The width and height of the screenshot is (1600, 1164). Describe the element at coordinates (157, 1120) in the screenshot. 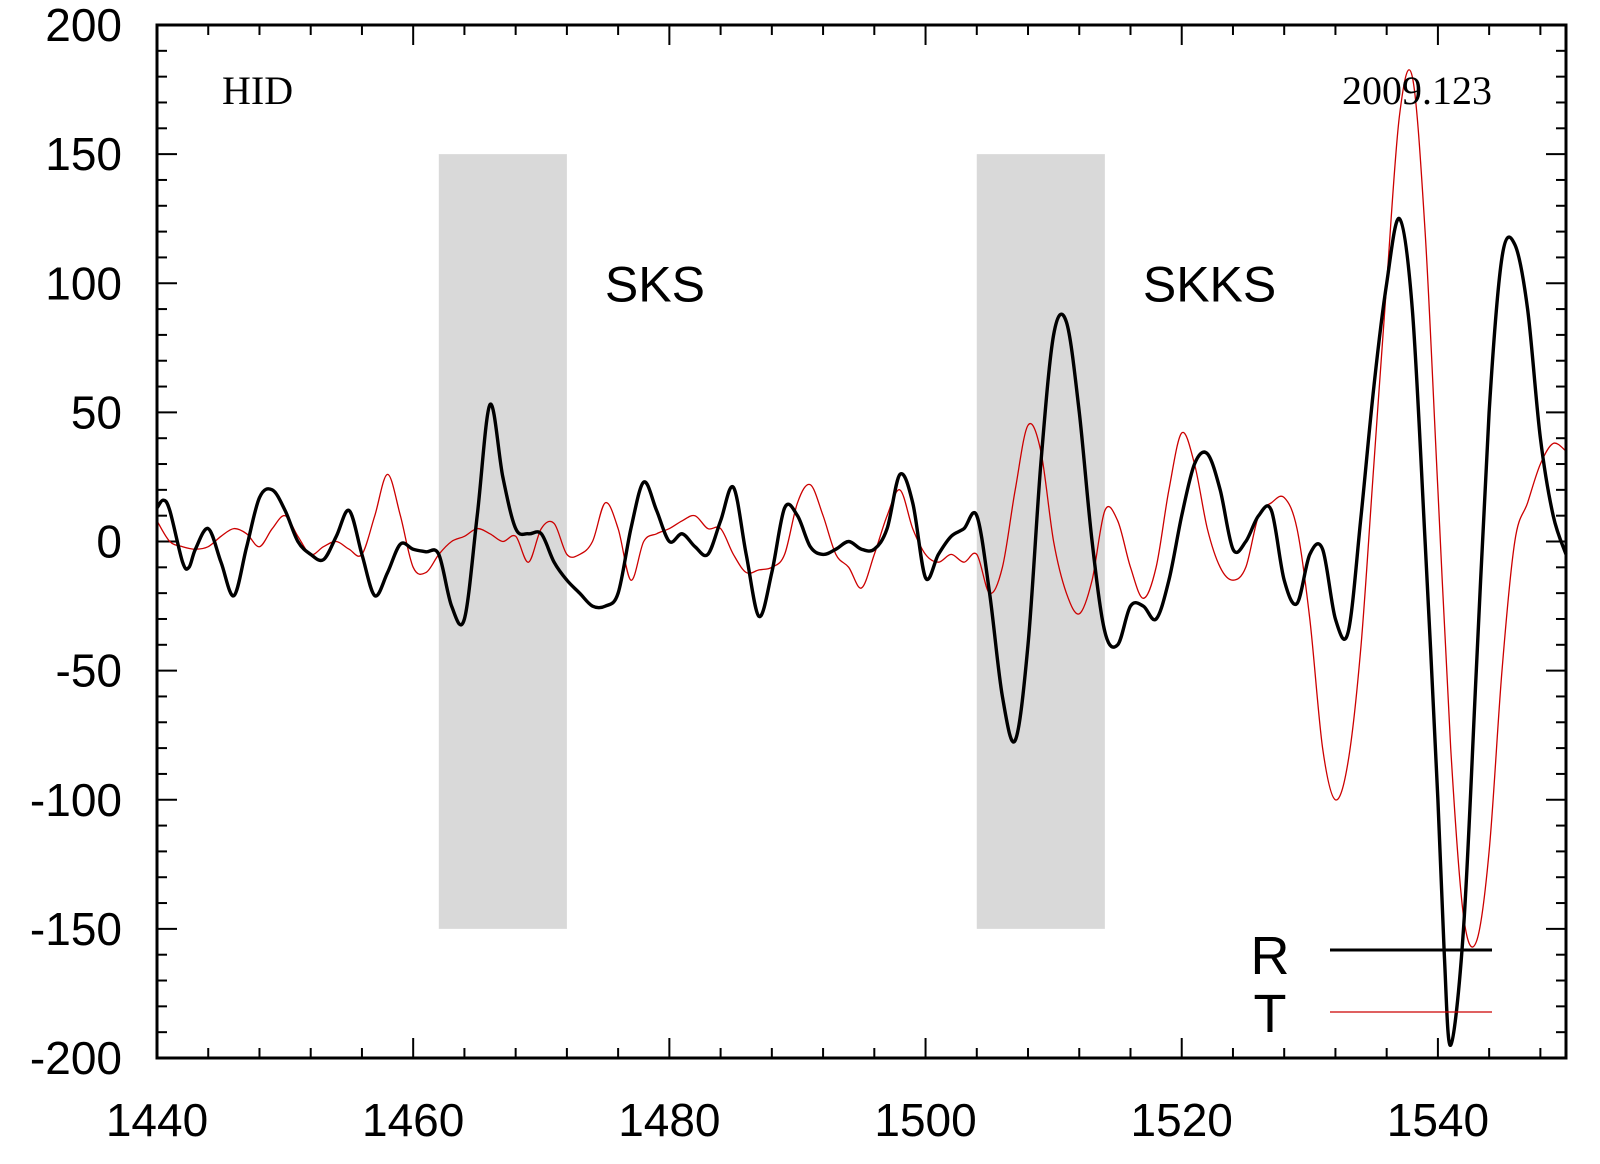

I see `x-tick-label: 1440` at that location.